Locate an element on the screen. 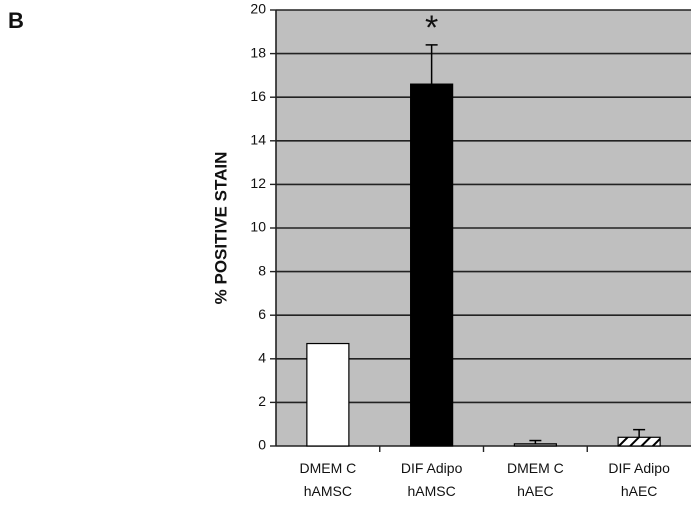 This screenshot has width=691, height=513. y-tick-label: 10 is located at coordinates (258, 227).